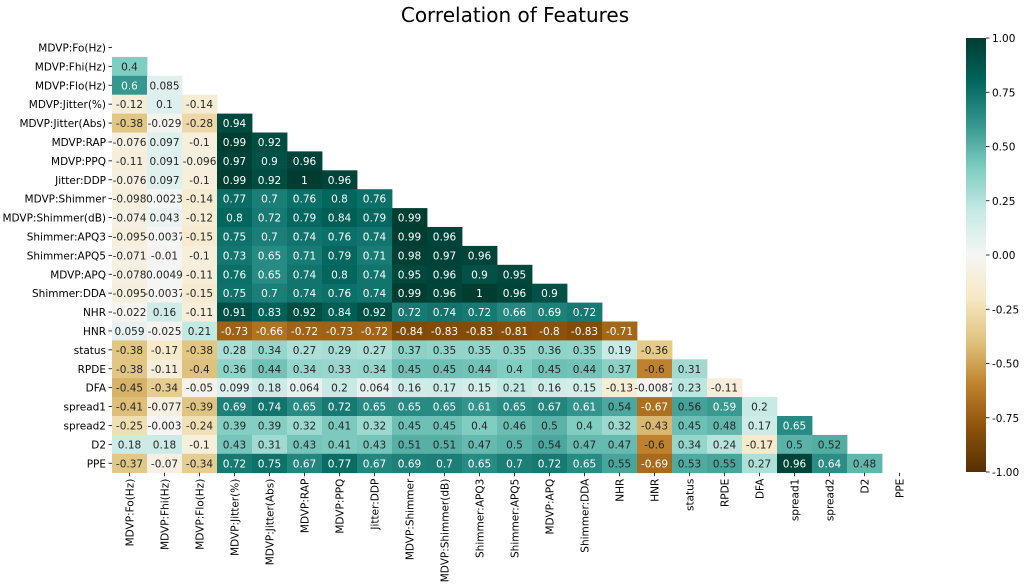 The height and width of the screenshot is (585, 1033). I want to click on cell-value-label: 0.43, so click(374, 445).